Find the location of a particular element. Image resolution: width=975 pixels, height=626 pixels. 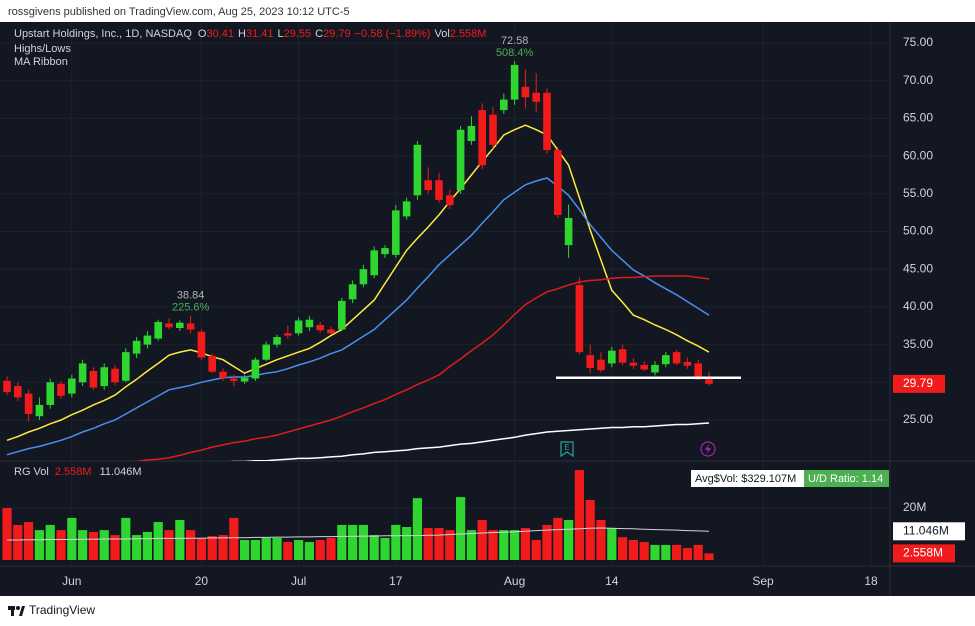

last-price-box is located at coordinates (919, 383).